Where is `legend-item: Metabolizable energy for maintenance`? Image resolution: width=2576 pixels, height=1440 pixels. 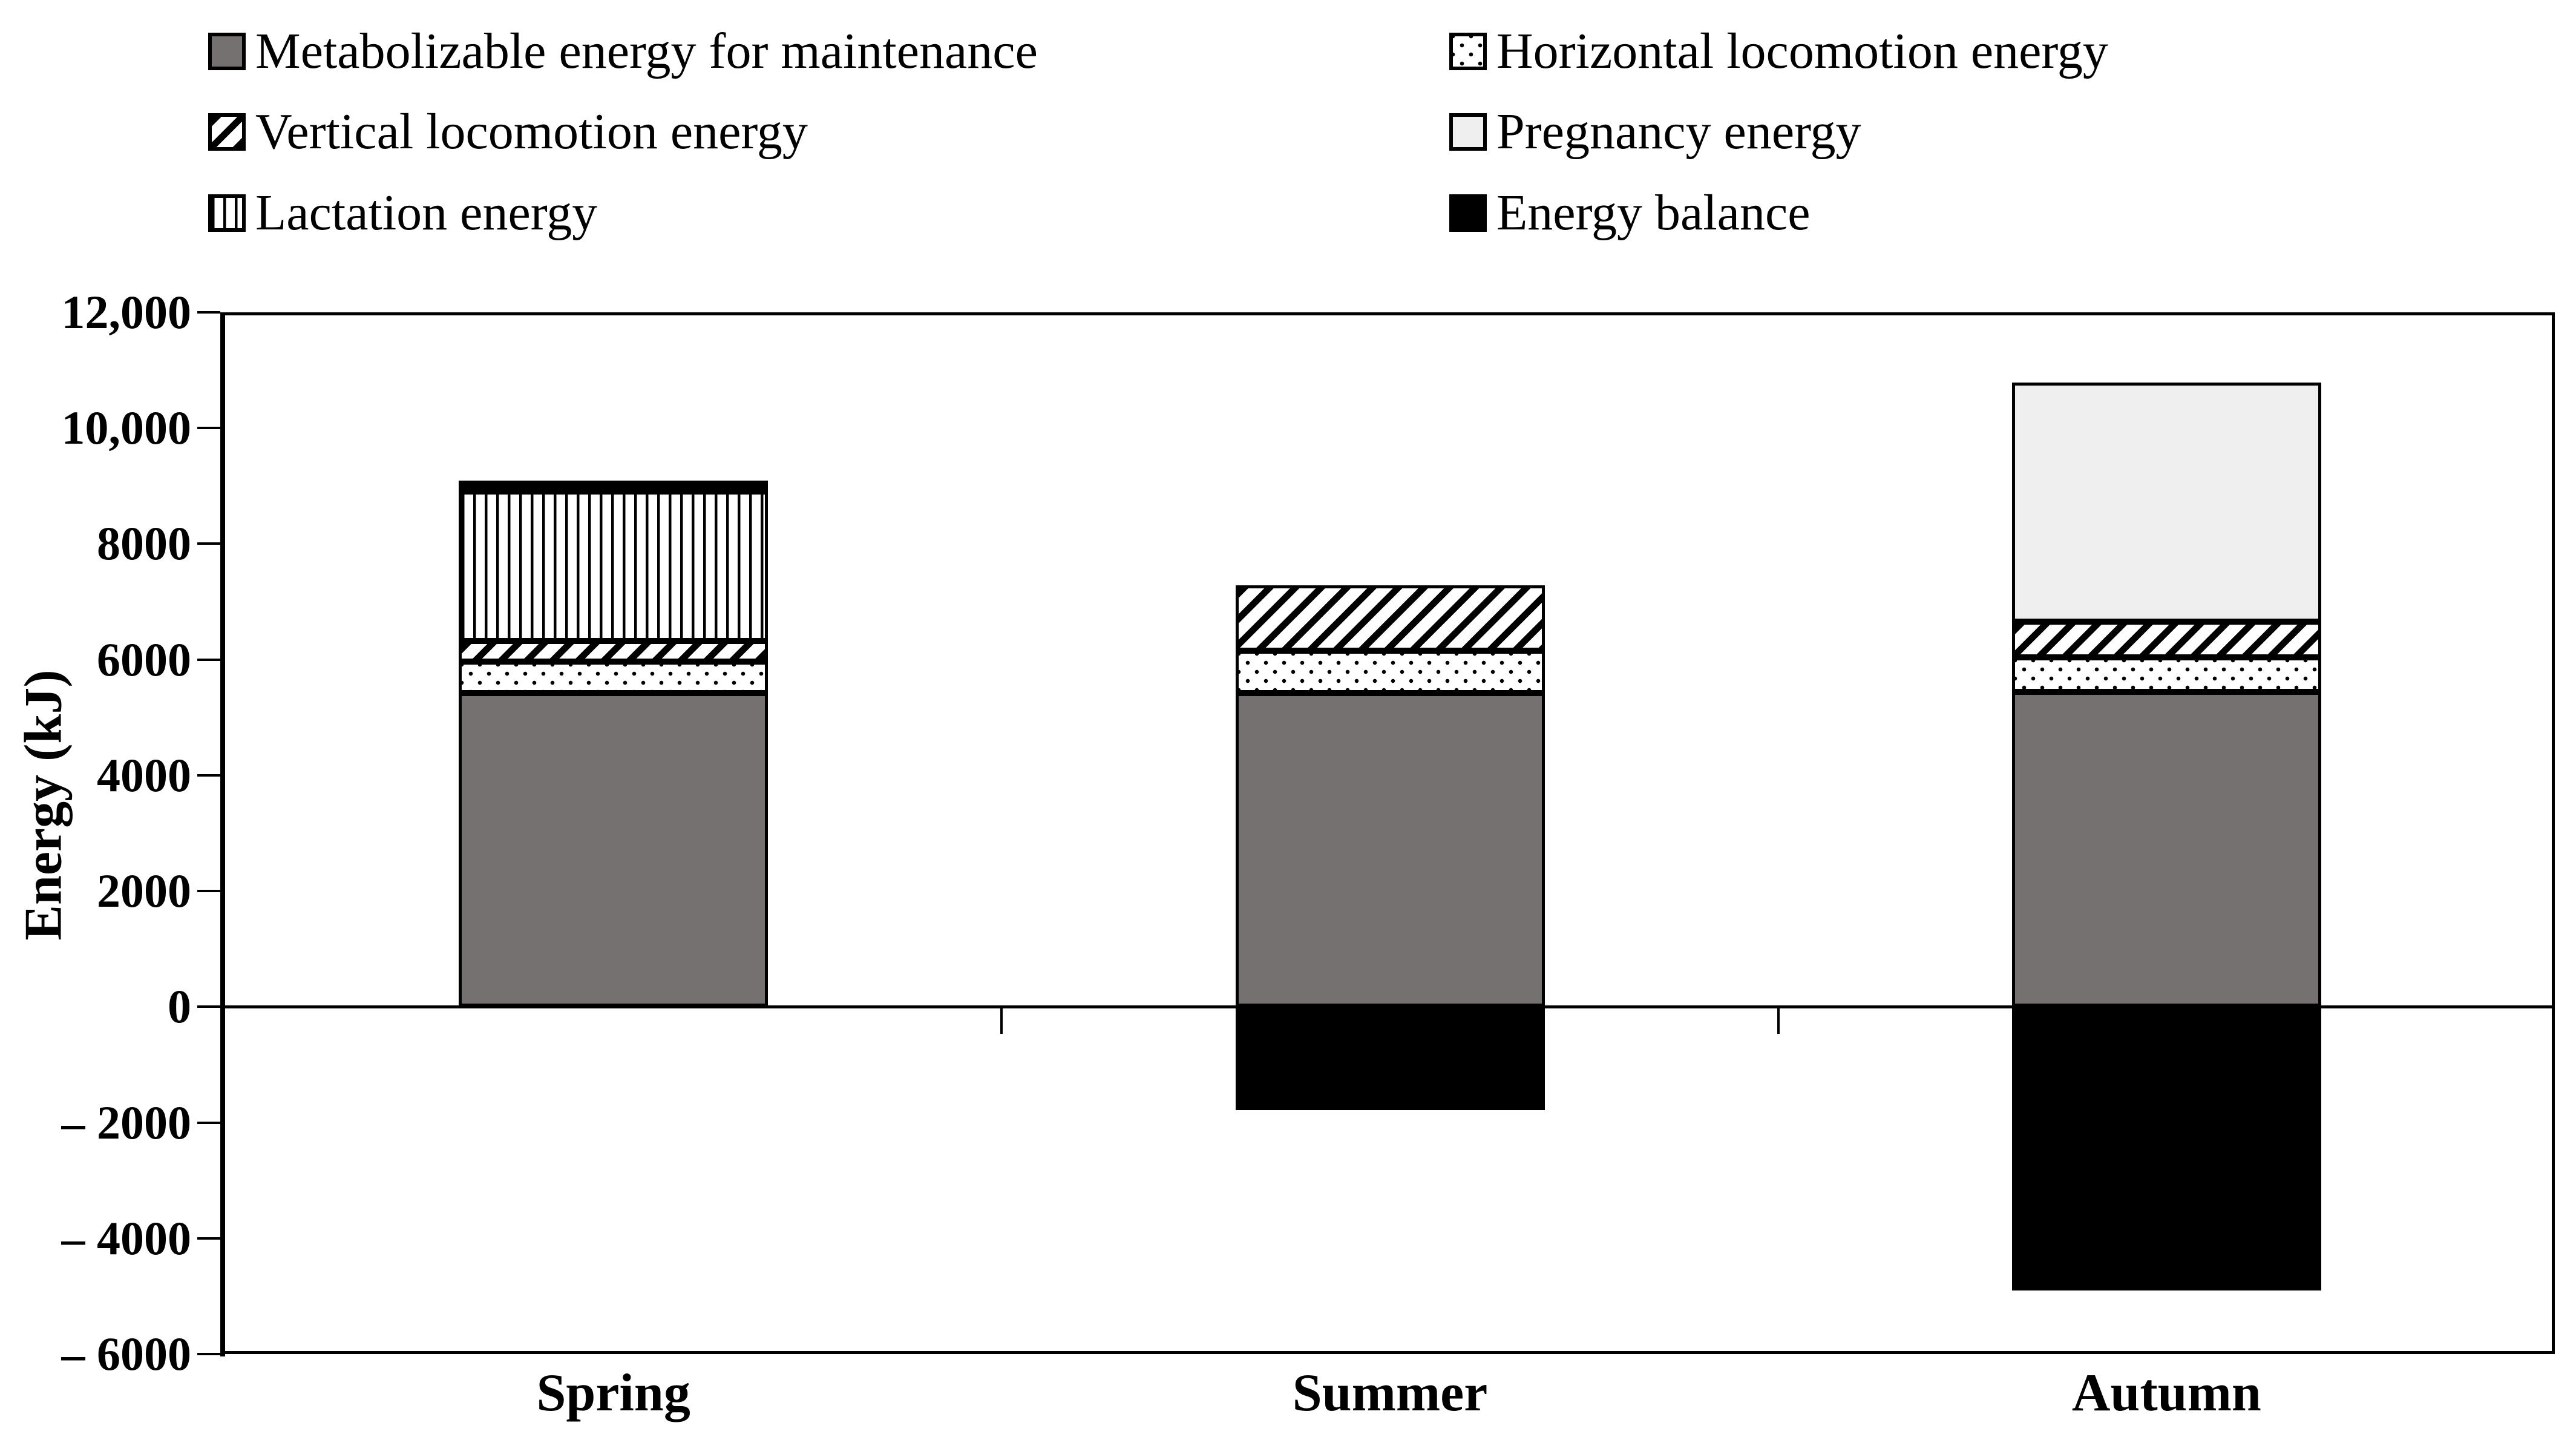 legend-item: Metabolizable energy for maintenance is located at coordinates (623, 51).